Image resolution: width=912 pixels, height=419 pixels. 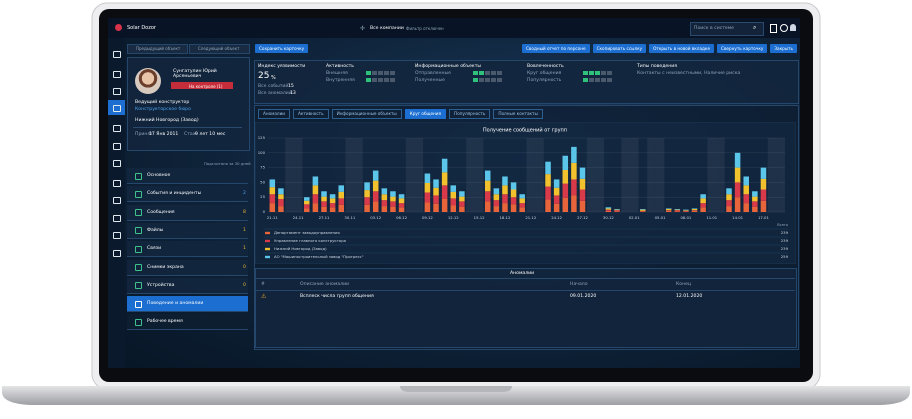 What do you see at coordinates (682, 48) in the screenshot?
I see `toolbar-button: Открыть в новой вкладке` at bounding box center [682, 48].